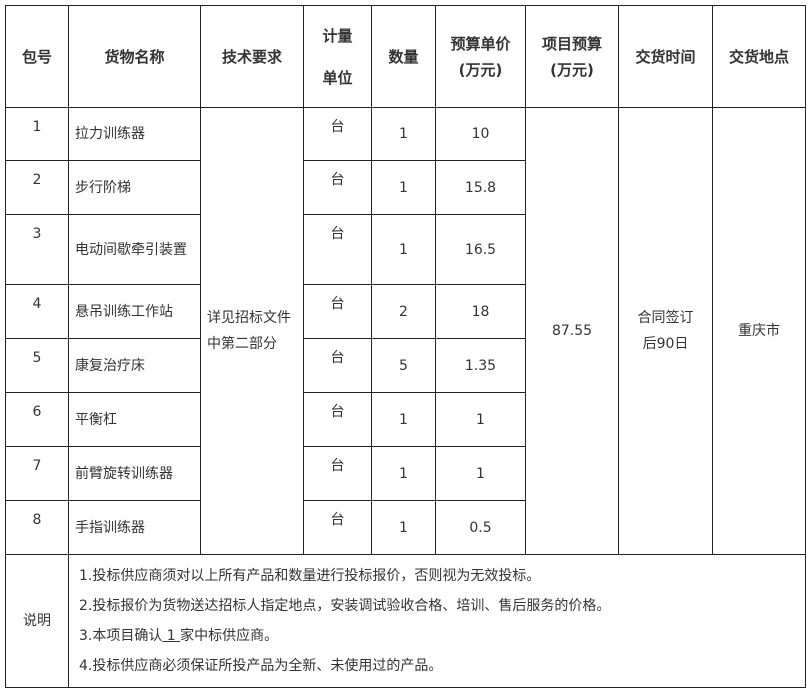 This screenshot has width=810, height=688. I want to click on qty-cell: 2, so click(403, 311).